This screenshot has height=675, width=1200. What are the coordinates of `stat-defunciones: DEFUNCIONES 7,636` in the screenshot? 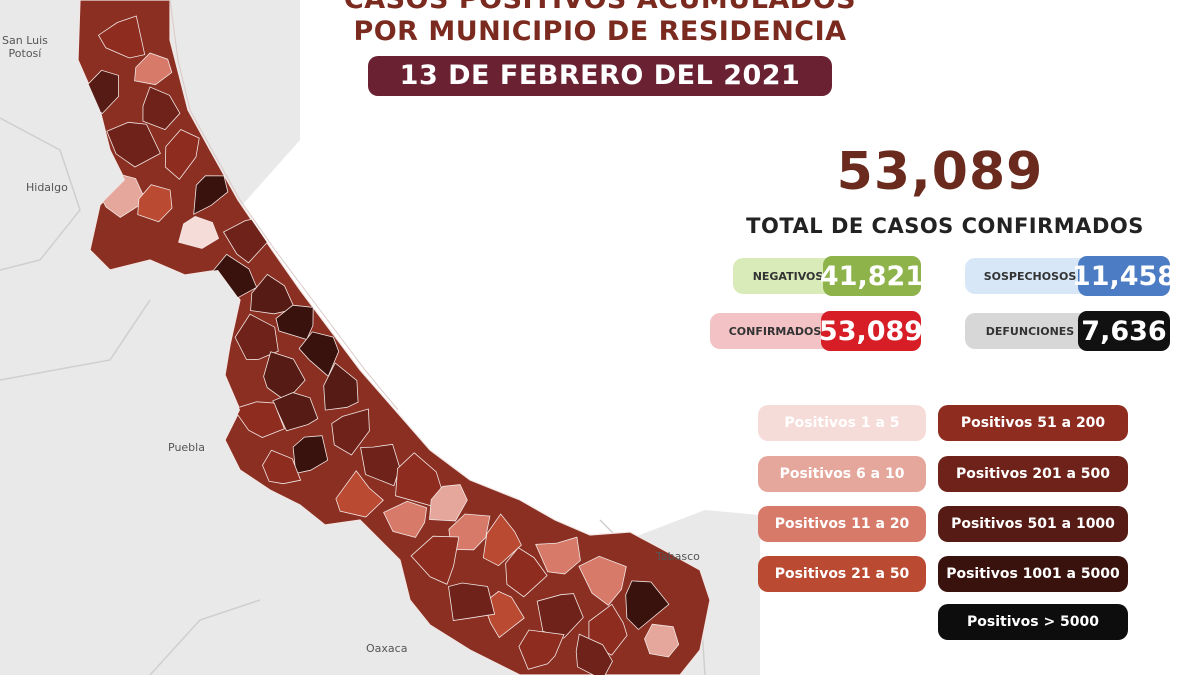 It's located at (1067, 331).